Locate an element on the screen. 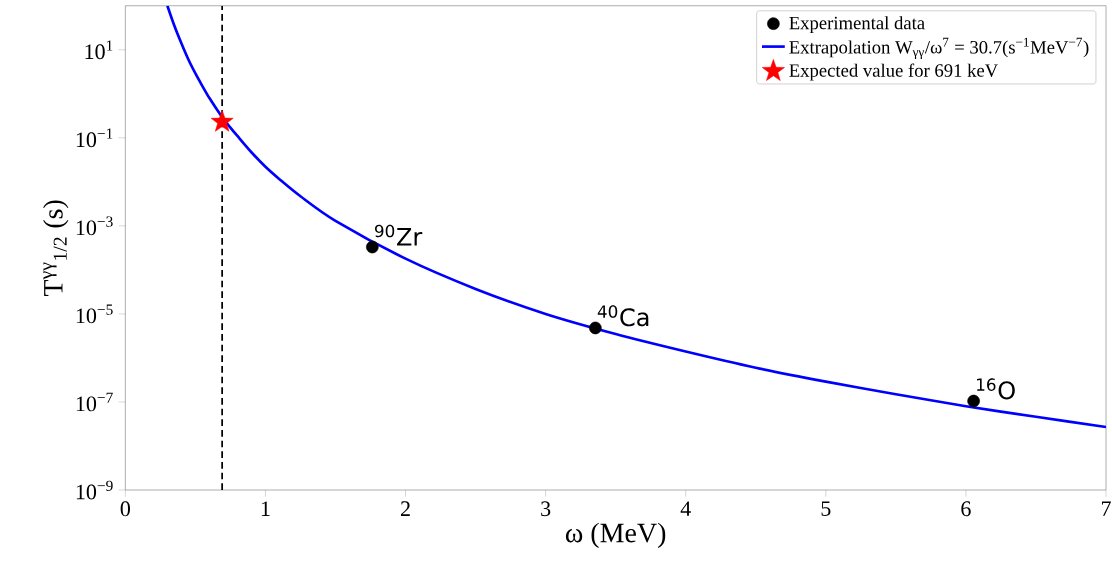 The height and width of the screenshot is (572, 1112). y-tick-label: 10$^{−9}$ is located at coordinates (94, 490).